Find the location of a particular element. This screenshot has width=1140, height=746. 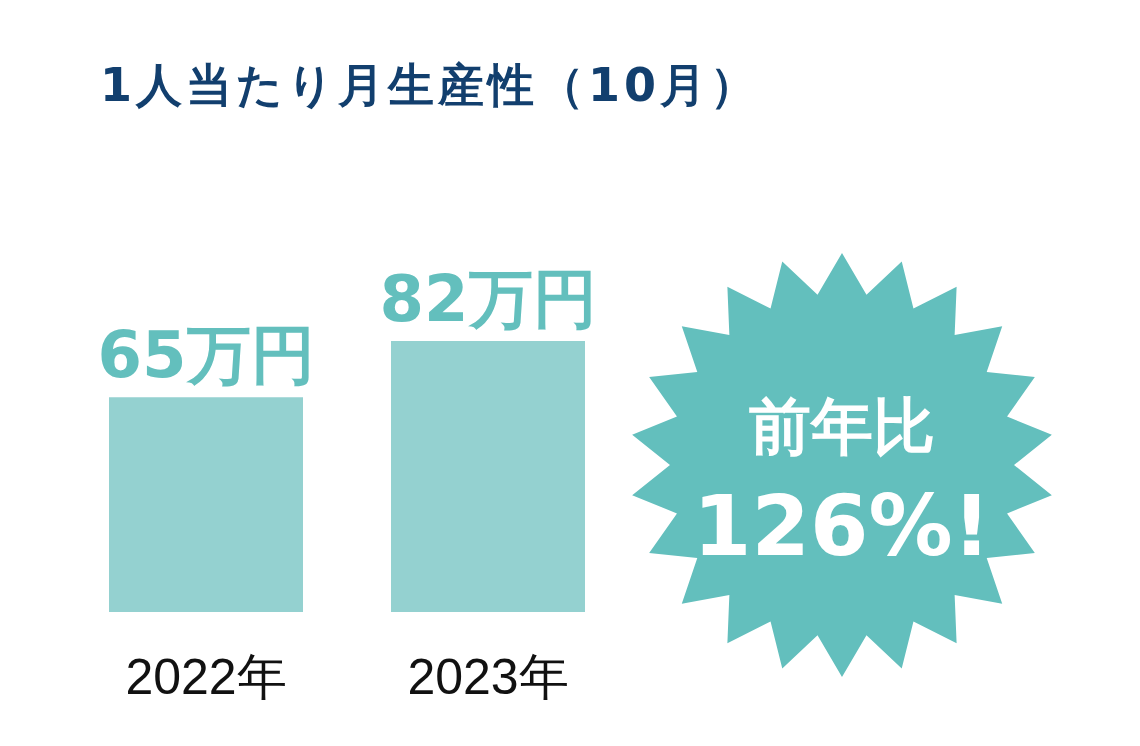

x-tick-label: 2022年 is located at coordinates (206, 676).